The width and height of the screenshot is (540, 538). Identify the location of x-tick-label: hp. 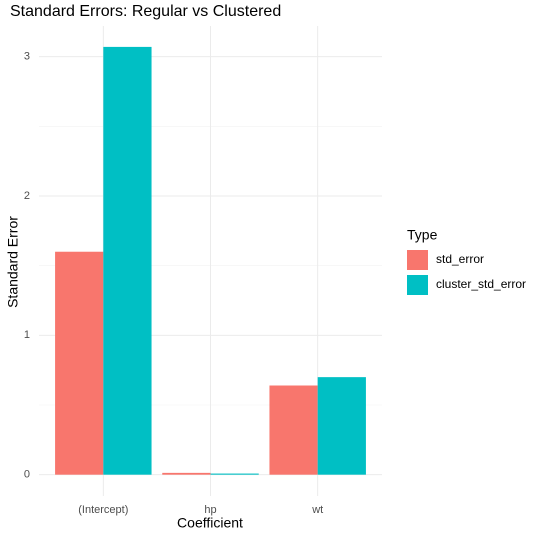
(210, 510).